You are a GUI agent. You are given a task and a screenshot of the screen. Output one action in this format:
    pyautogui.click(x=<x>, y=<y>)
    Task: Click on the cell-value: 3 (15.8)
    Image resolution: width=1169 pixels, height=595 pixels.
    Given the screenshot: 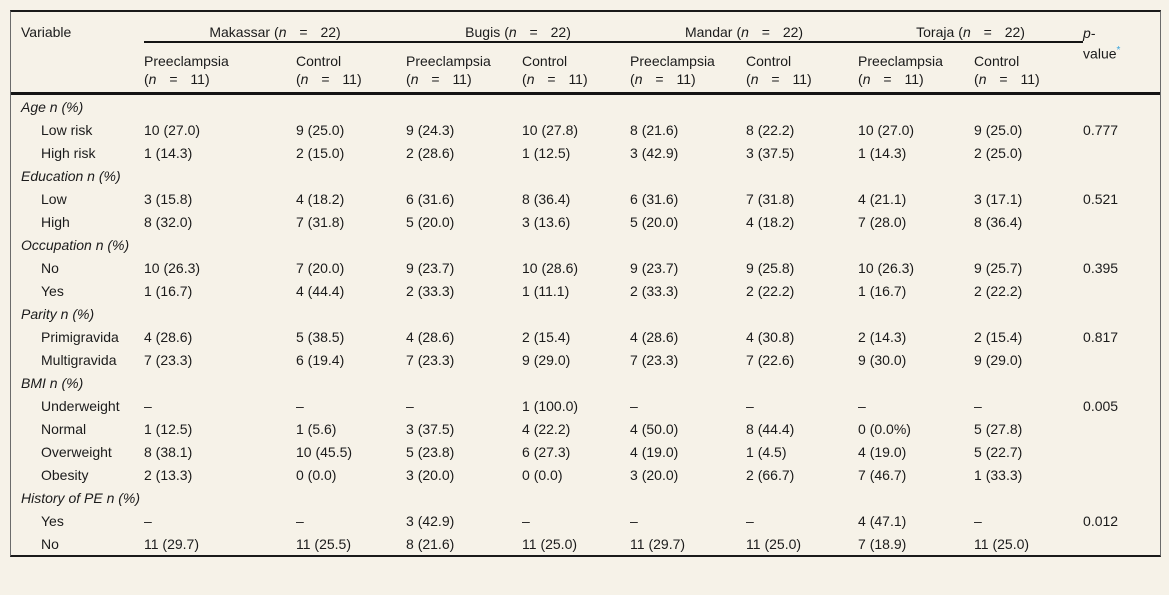 What is the action you would take?
    pyautogui.click(x=168, y=198)
    